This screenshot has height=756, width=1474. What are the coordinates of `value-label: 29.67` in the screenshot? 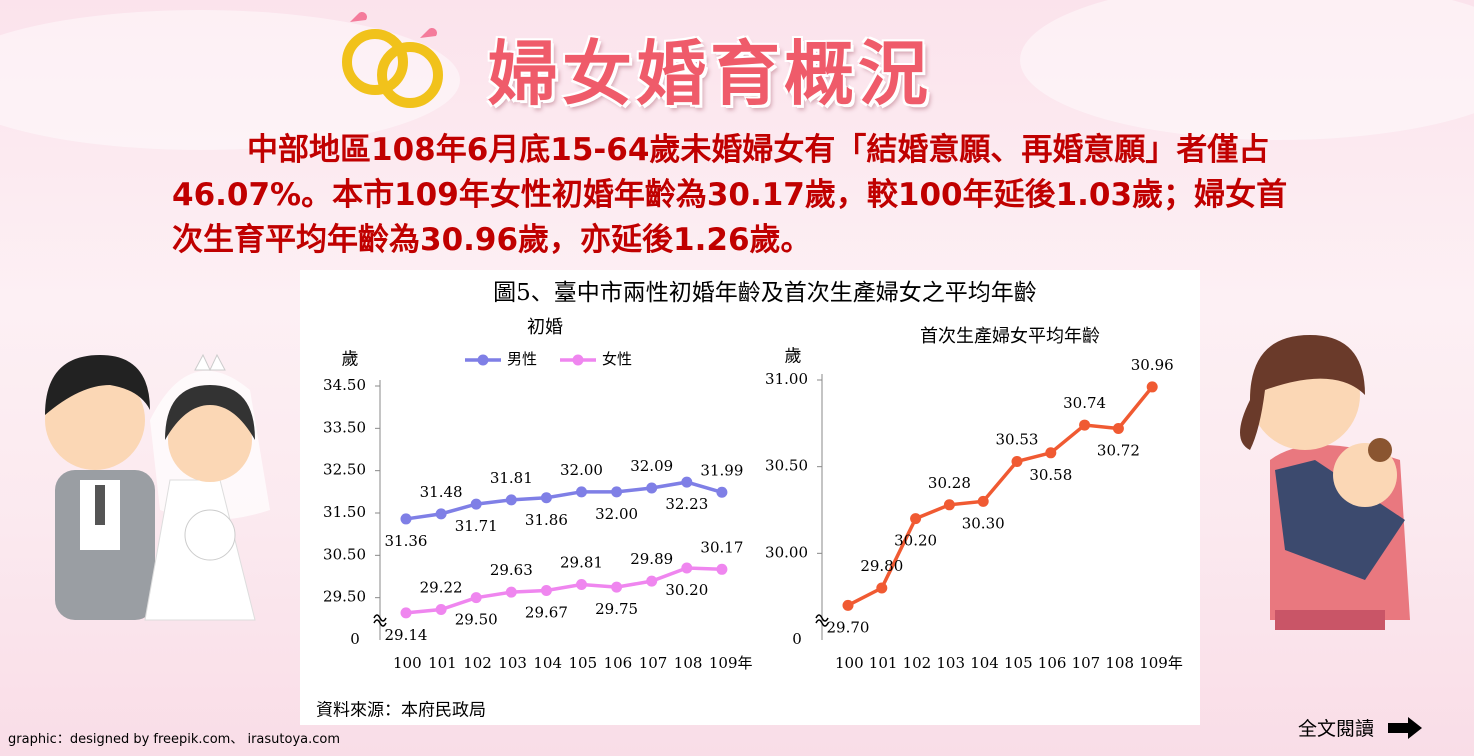 It's located at (546, 612).